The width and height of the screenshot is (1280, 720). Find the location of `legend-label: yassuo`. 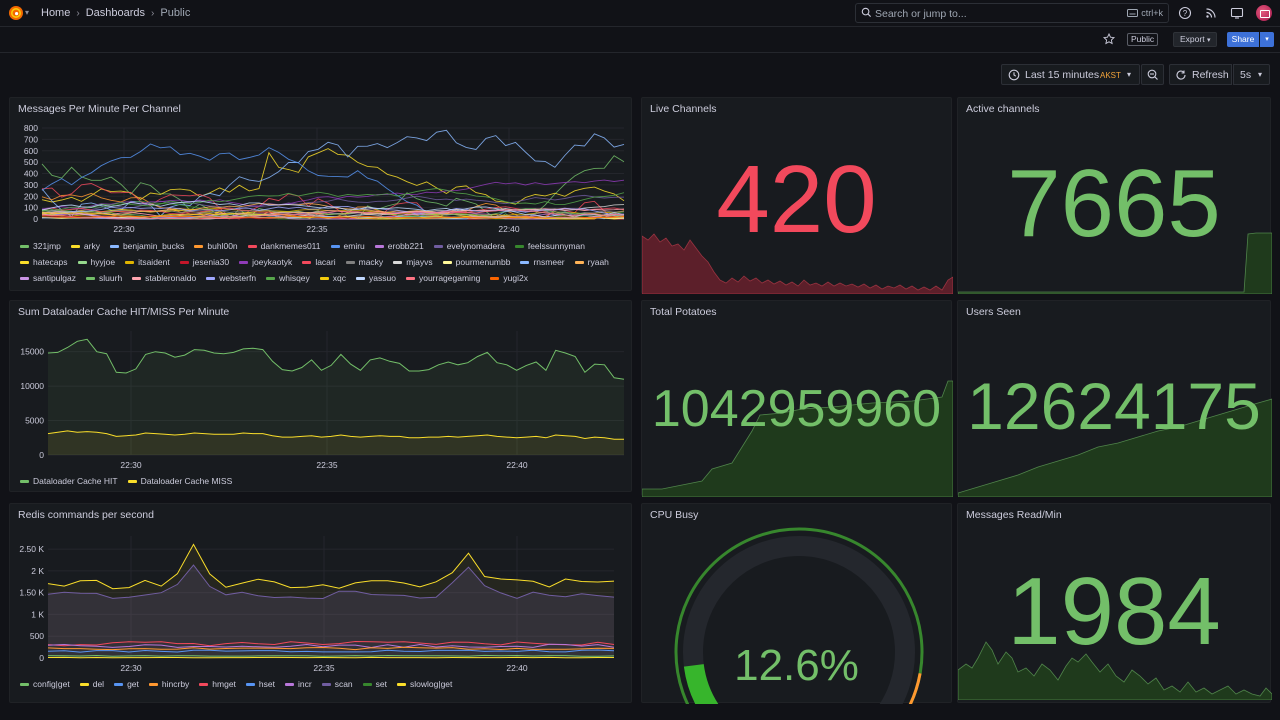

legend-label: yassuo is located at coordinates (382, 278).